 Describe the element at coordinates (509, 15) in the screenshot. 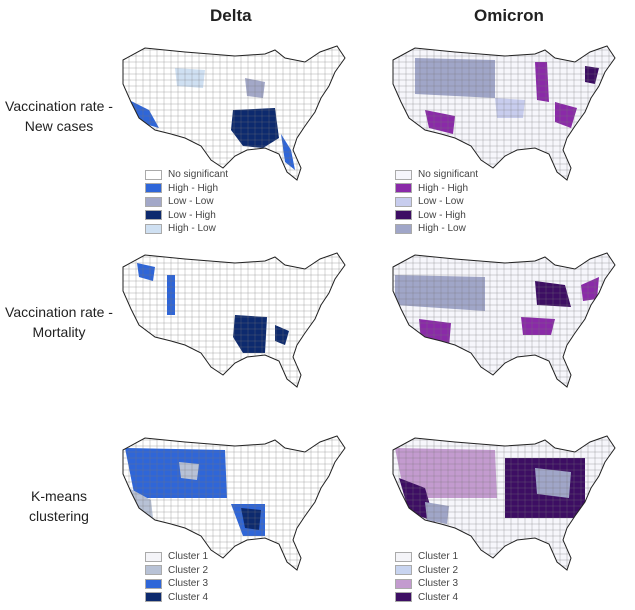

I see `column-header-omicron: Omicron` at that location.